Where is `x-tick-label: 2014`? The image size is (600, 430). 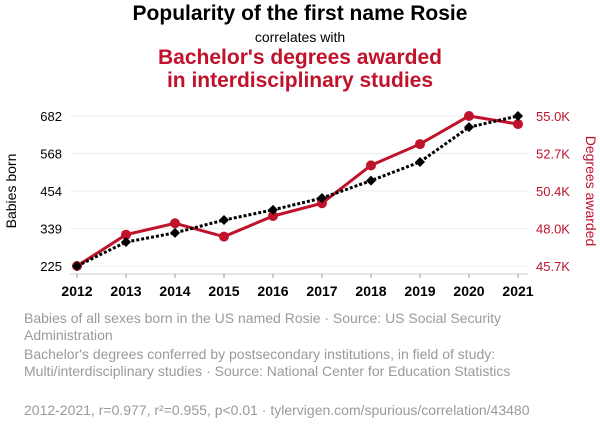 x-tick-label: 2014 is located at coordinates (174, 291).